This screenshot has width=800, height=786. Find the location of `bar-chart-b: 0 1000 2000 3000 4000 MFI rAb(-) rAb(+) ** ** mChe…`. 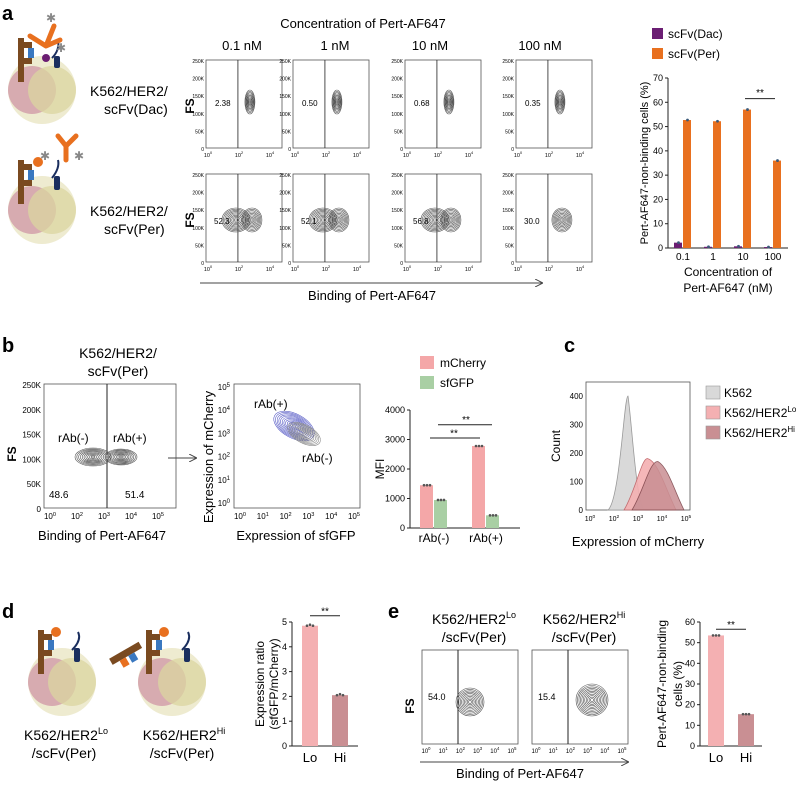

bar-chart-b: 0 1000 2000 3000 4000 MFI rAb(-) rAb(+) ** ** mChe… is located at coordinates (446, 450).